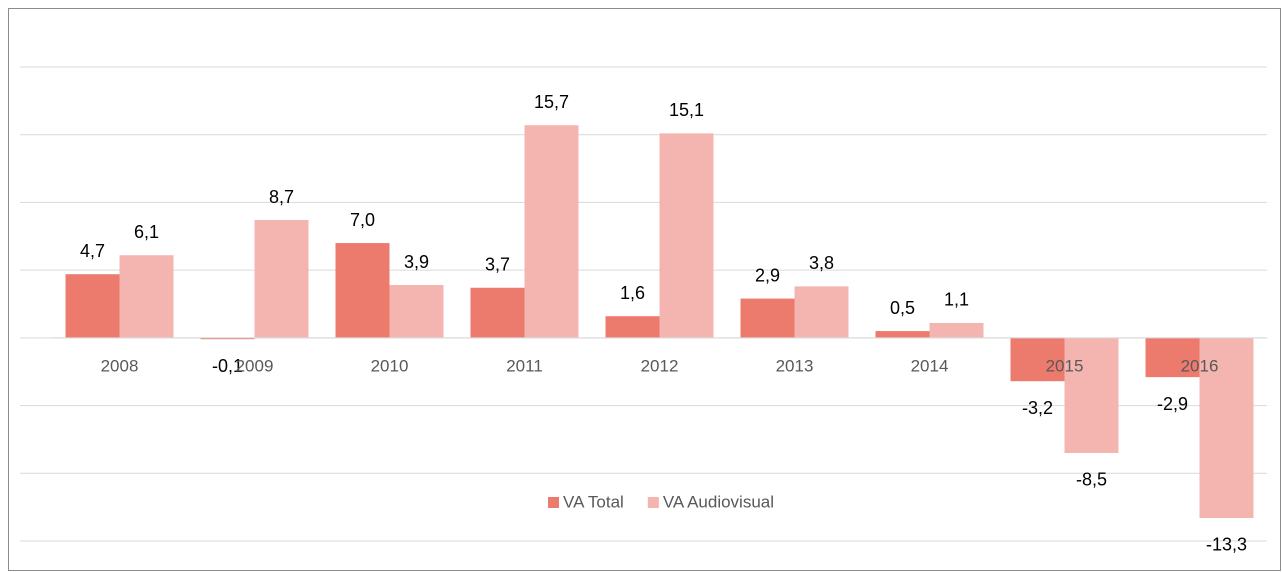 This screenshot has height=572, width=1282. I want to click on x-tick-label: 2008, so click(120, 365).